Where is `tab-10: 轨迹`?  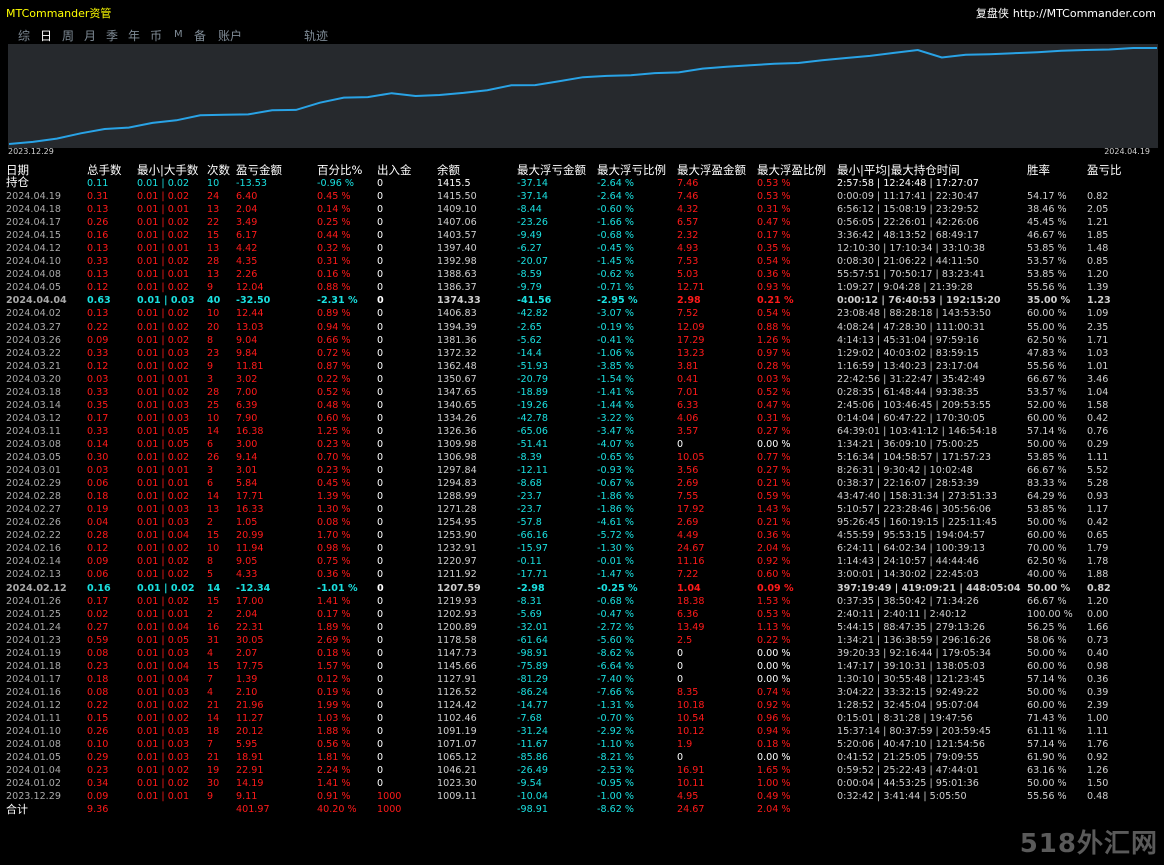 tab-10: 轨迹 is located at coordinates (316, 36).